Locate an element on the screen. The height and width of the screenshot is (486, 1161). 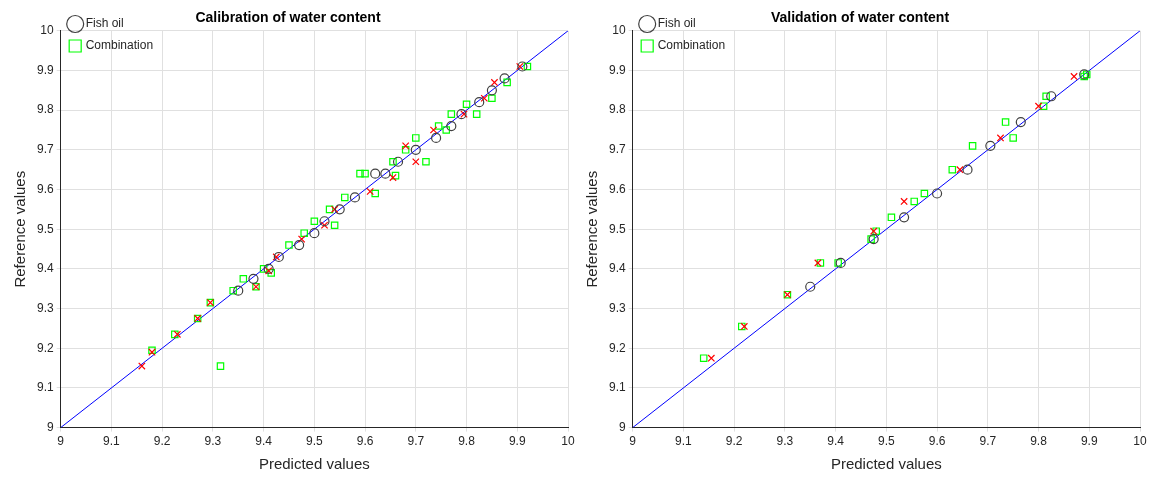
chart-title: Calibration of water content is located at coordinates (288, 17).